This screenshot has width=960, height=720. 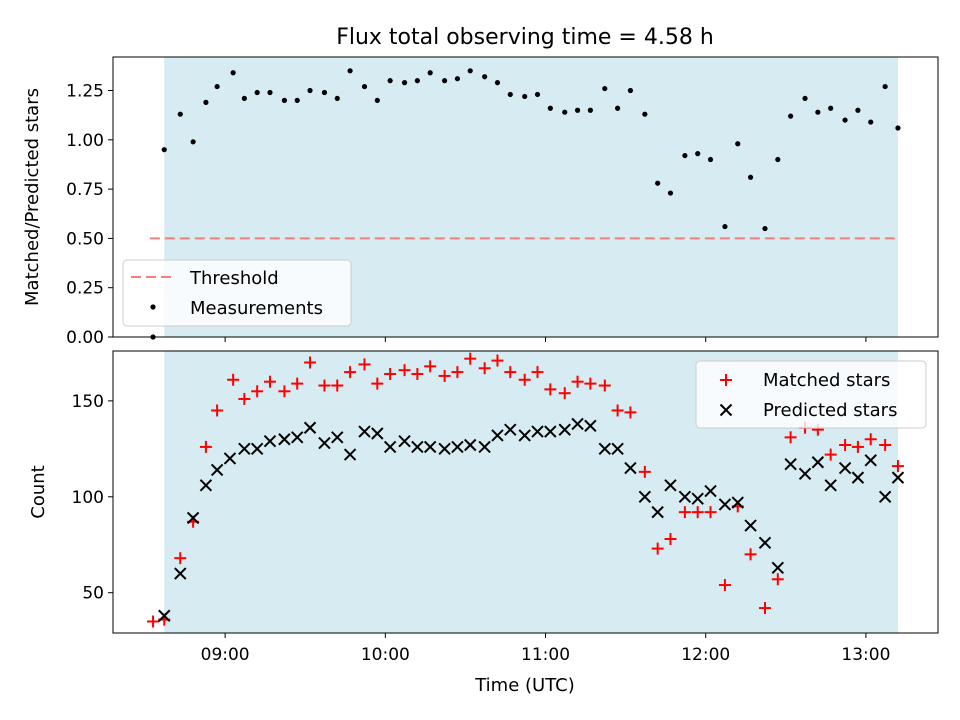 I want to click on x-tick-label: 09:00, so click(x=225, y=655).